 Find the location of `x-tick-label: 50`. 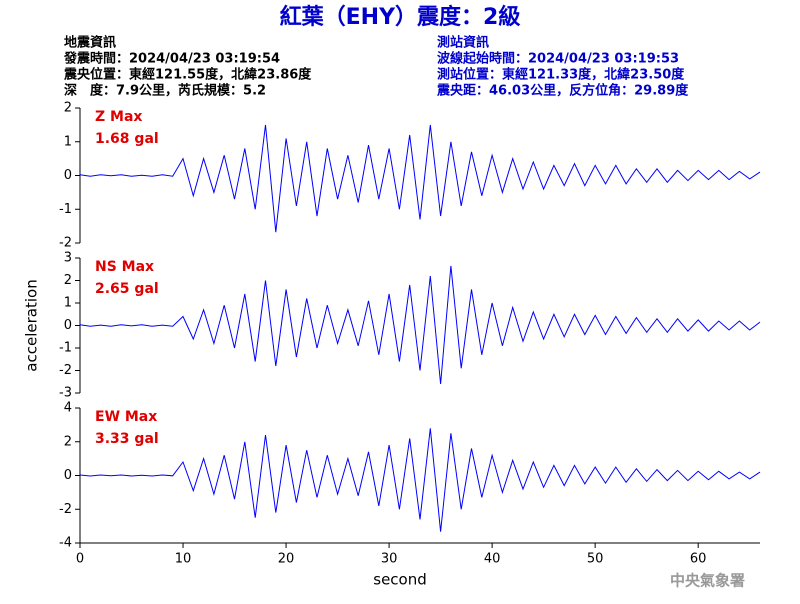

x-tick-label: 50 is located at coordinates (595, 559).